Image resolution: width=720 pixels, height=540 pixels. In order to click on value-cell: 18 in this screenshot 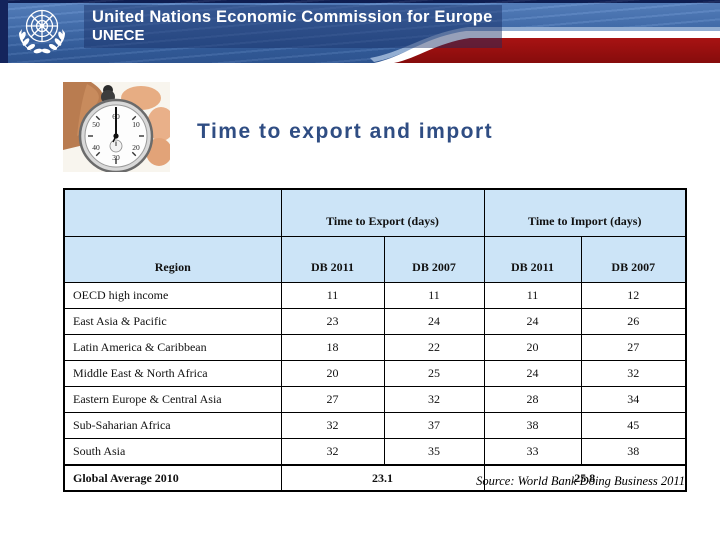, I will do `click(332, 347)`.